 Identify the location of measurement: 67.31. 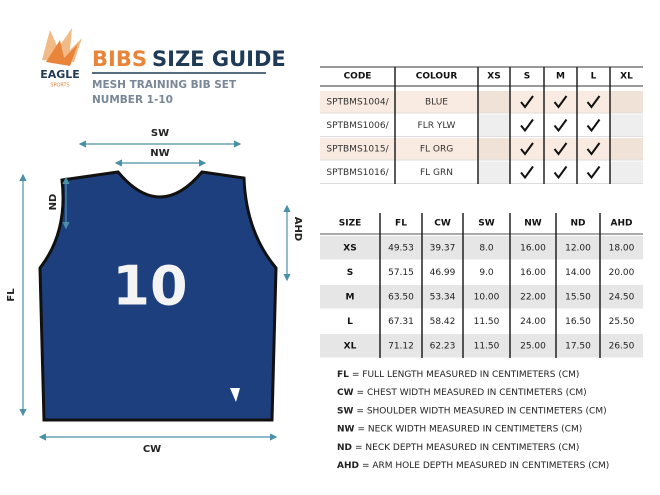
(401, 322).